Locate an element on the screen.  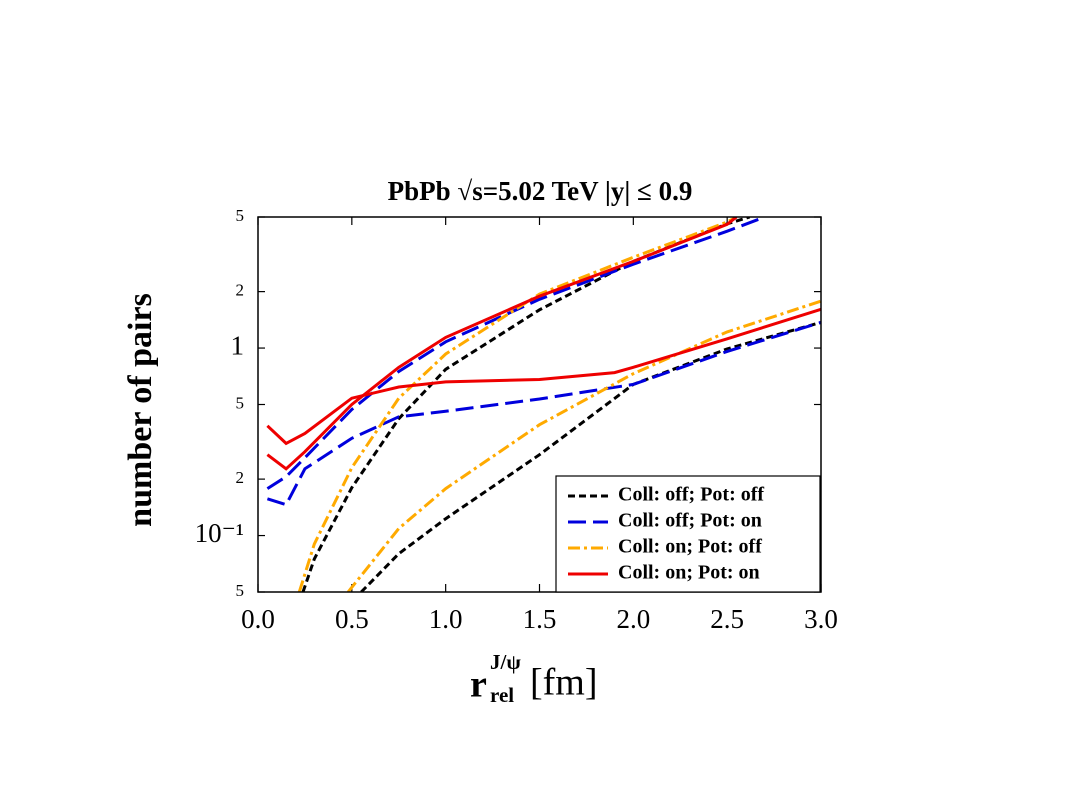
x-tick-label: 2.5 is located at coordinates (727, 619).